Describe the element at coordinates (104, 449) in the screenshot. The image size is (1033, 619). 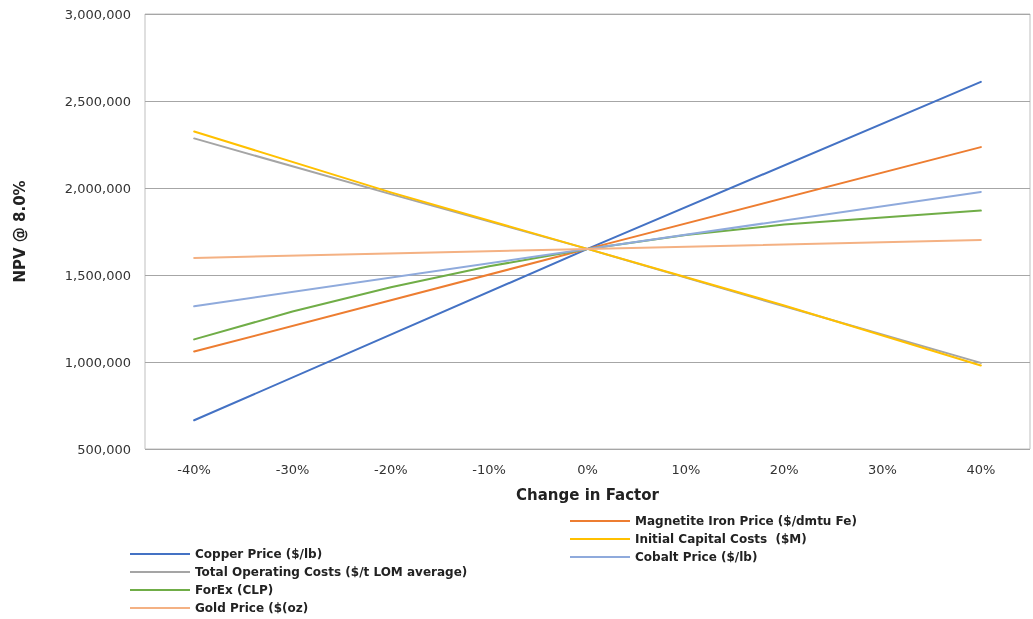
I see `y-tick-label: 500,000` at that location.